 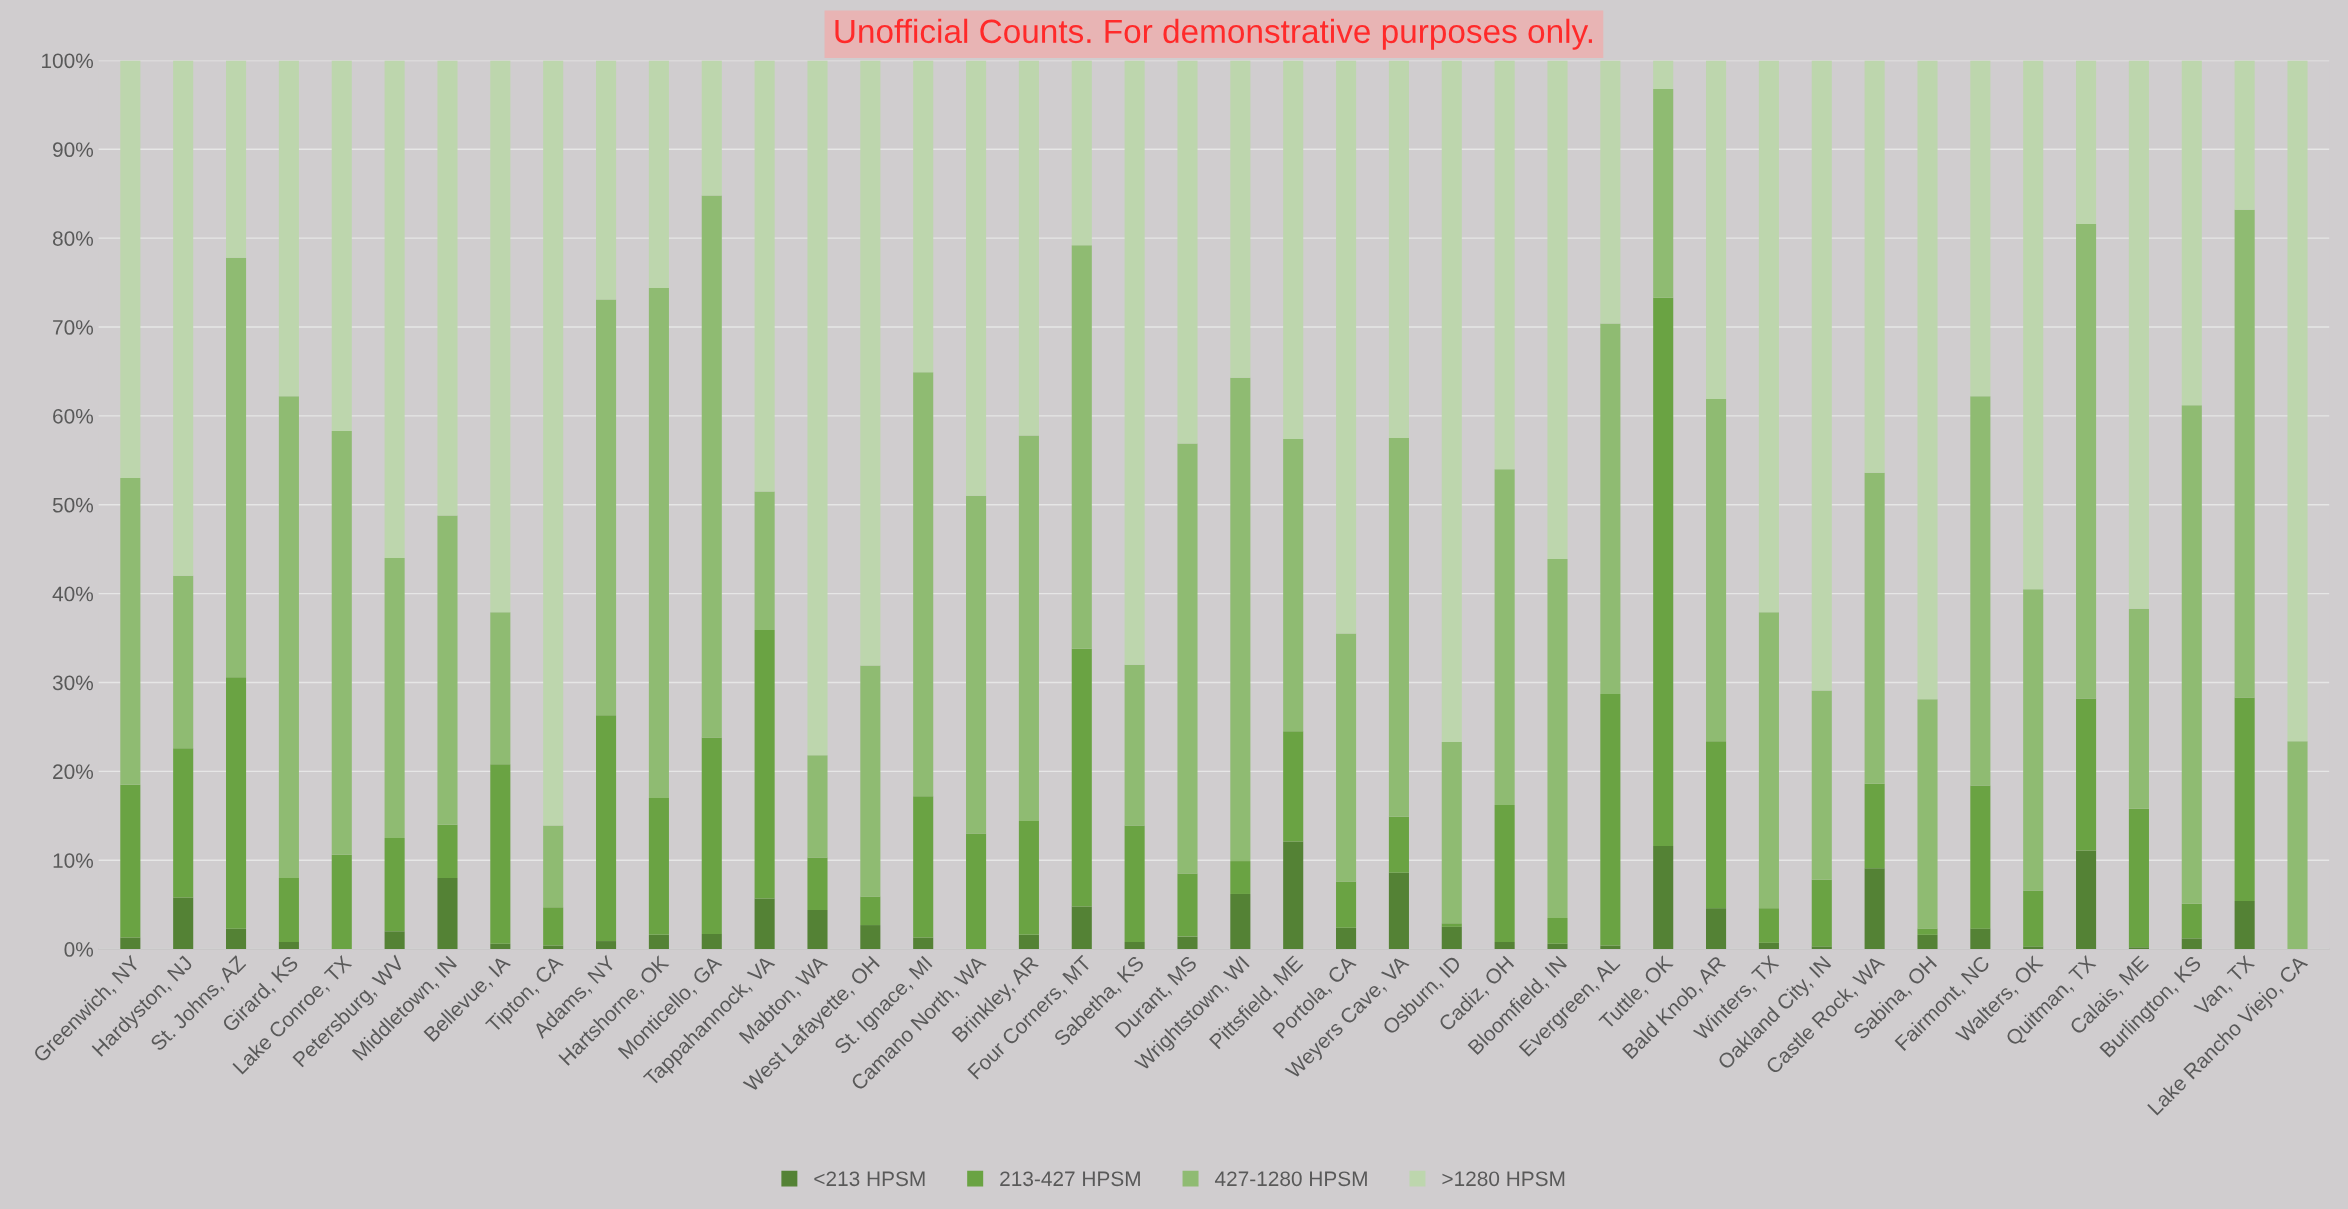 I want to click on y-tick-label: 0%, so click(x=79, y=949).